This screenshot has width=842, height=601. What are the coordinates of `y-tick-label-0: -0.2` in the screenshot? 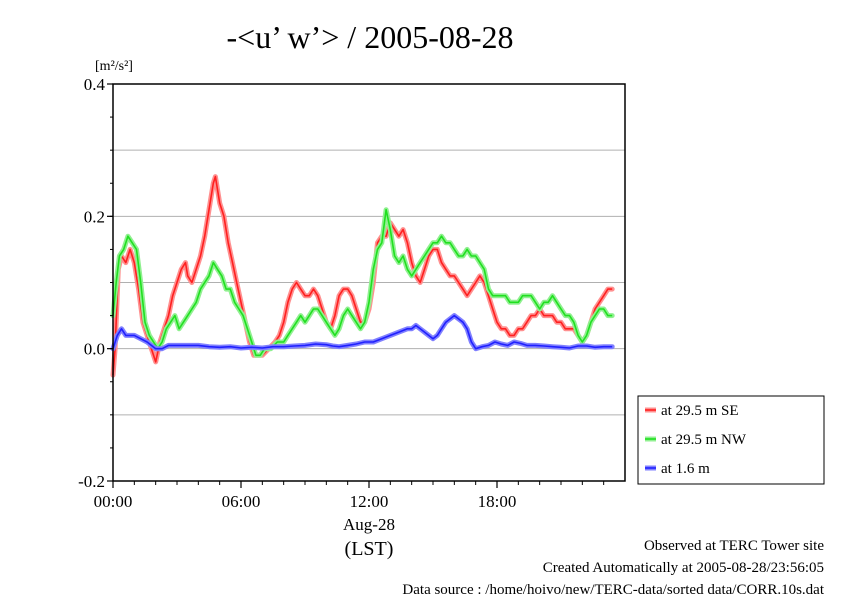 It's located at (91, 481).